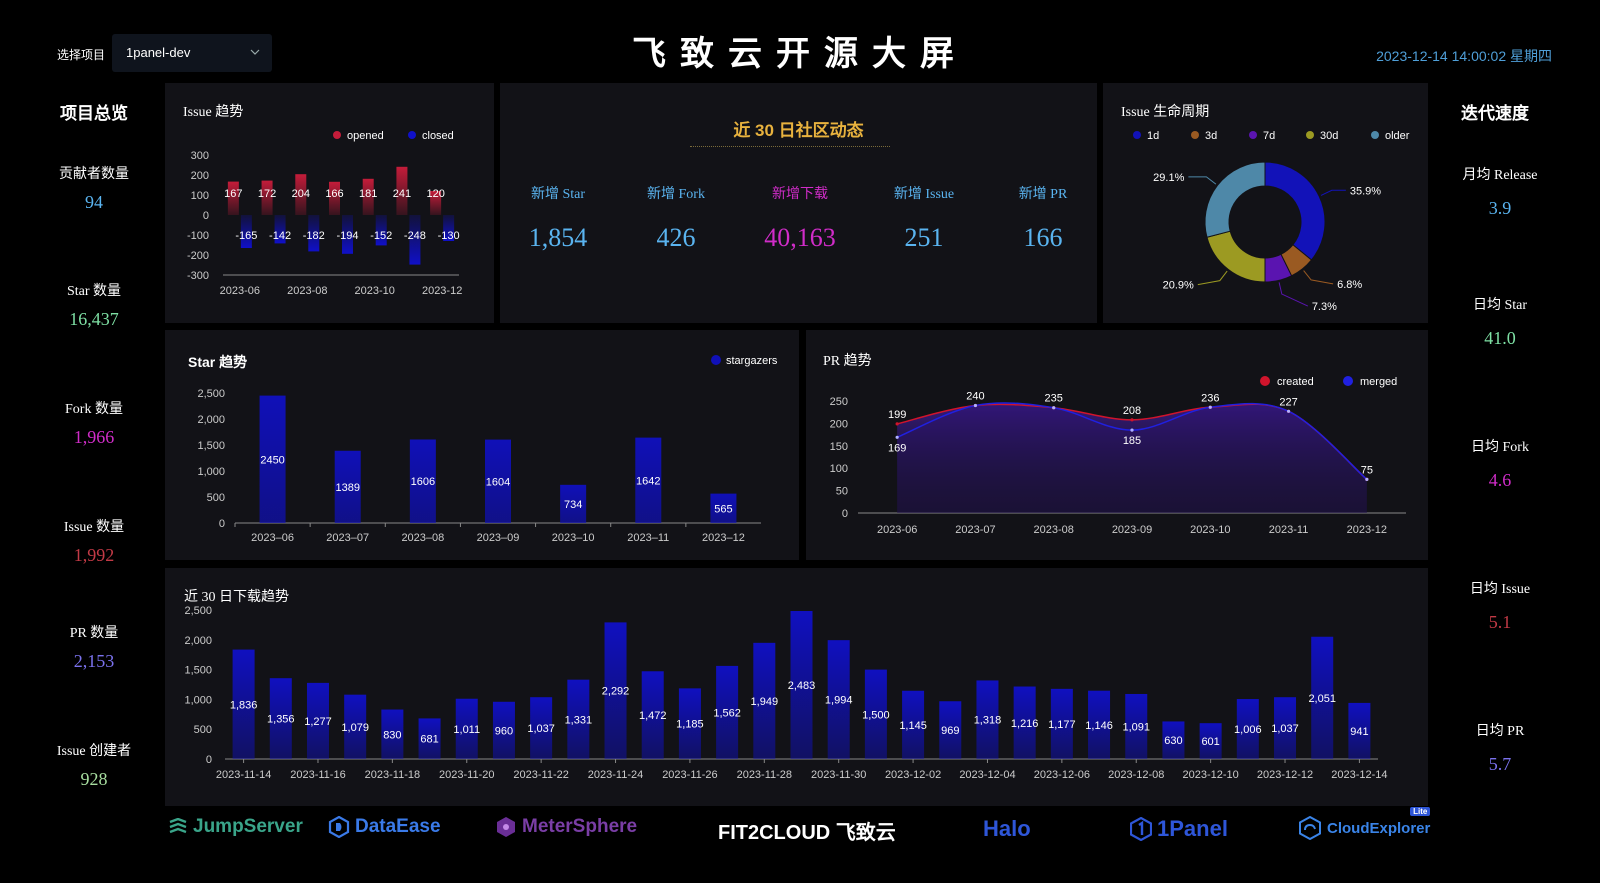  What do you see at coordinates (1043, 237) in the screenshot?
I see `community-item-value: 166` at bounding box center [1043, 237].